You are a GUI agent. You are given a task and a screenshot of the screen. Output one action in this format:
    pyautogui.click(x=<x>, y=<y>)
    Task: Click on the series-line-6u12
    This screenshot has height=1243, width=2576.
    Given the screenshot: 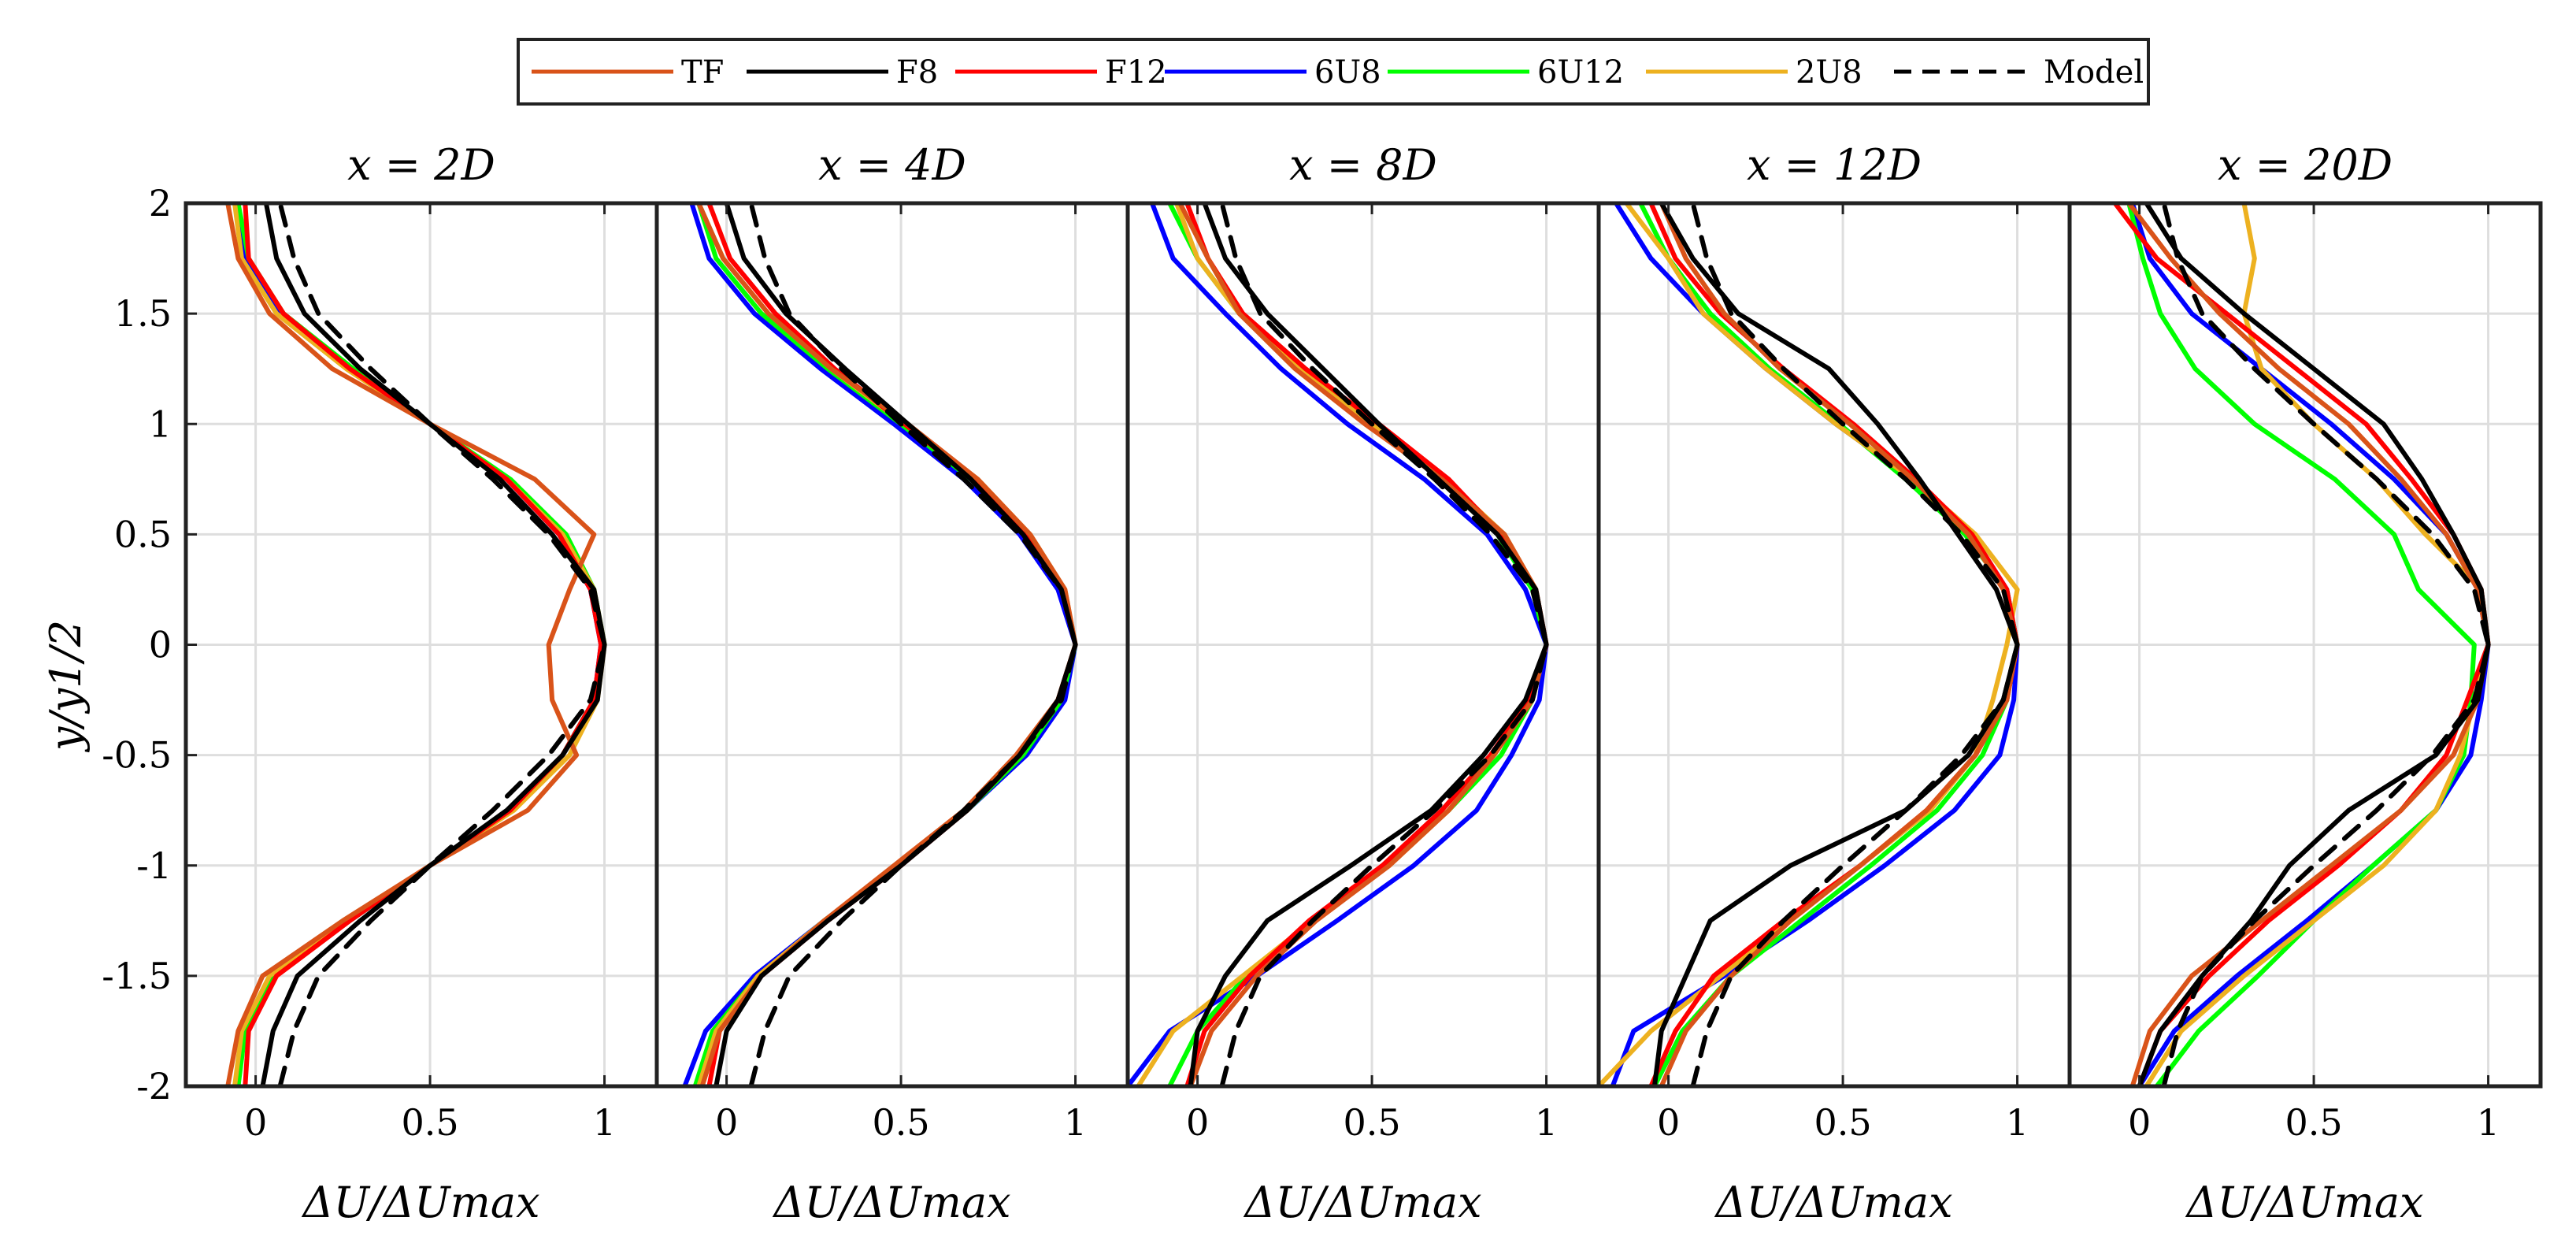 What is the action you would take?
    pyautogui.click(x=2301, y=644)
    